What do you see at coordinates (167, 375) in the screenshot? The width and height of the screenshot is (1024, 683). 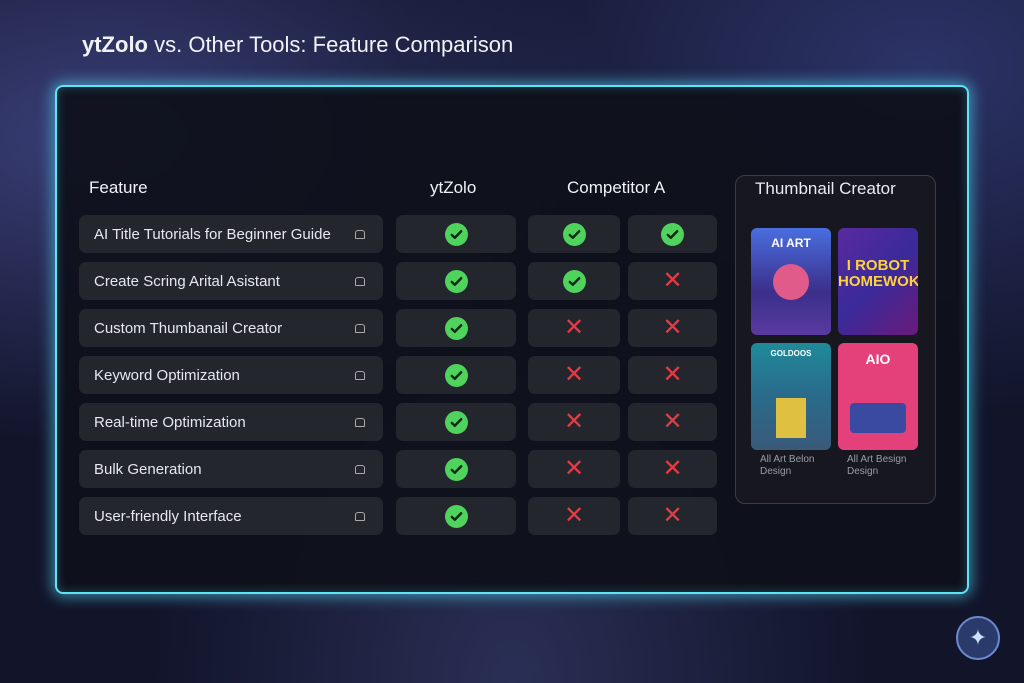 I see `feature-label: Keyword Optimization` at bounding box center [167, 375].